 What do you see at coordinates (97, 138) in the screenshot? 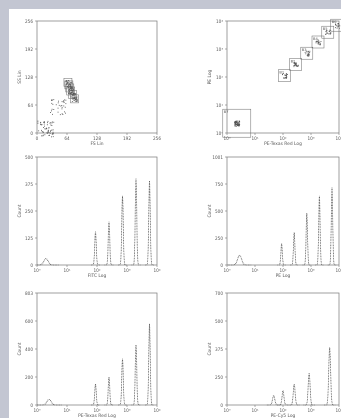
I see `x-tick-label: 128` at bounding box center [97, 138].